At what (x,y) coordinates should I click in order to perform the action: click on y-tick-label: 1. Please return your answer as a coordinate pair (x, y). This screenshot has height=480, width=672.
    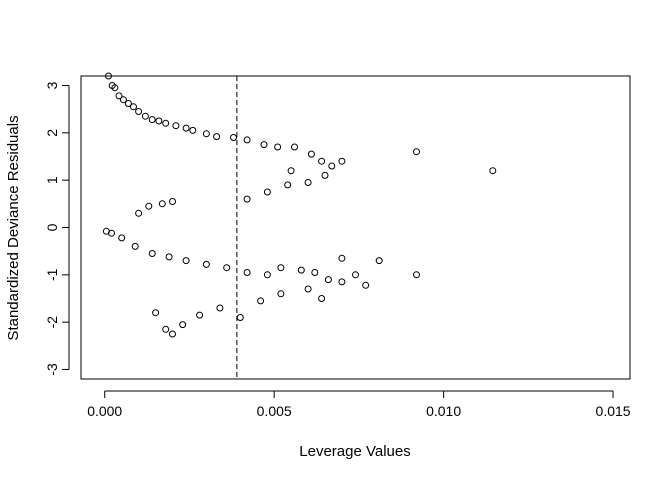
    Looking at the image, I should click on (52, 180).